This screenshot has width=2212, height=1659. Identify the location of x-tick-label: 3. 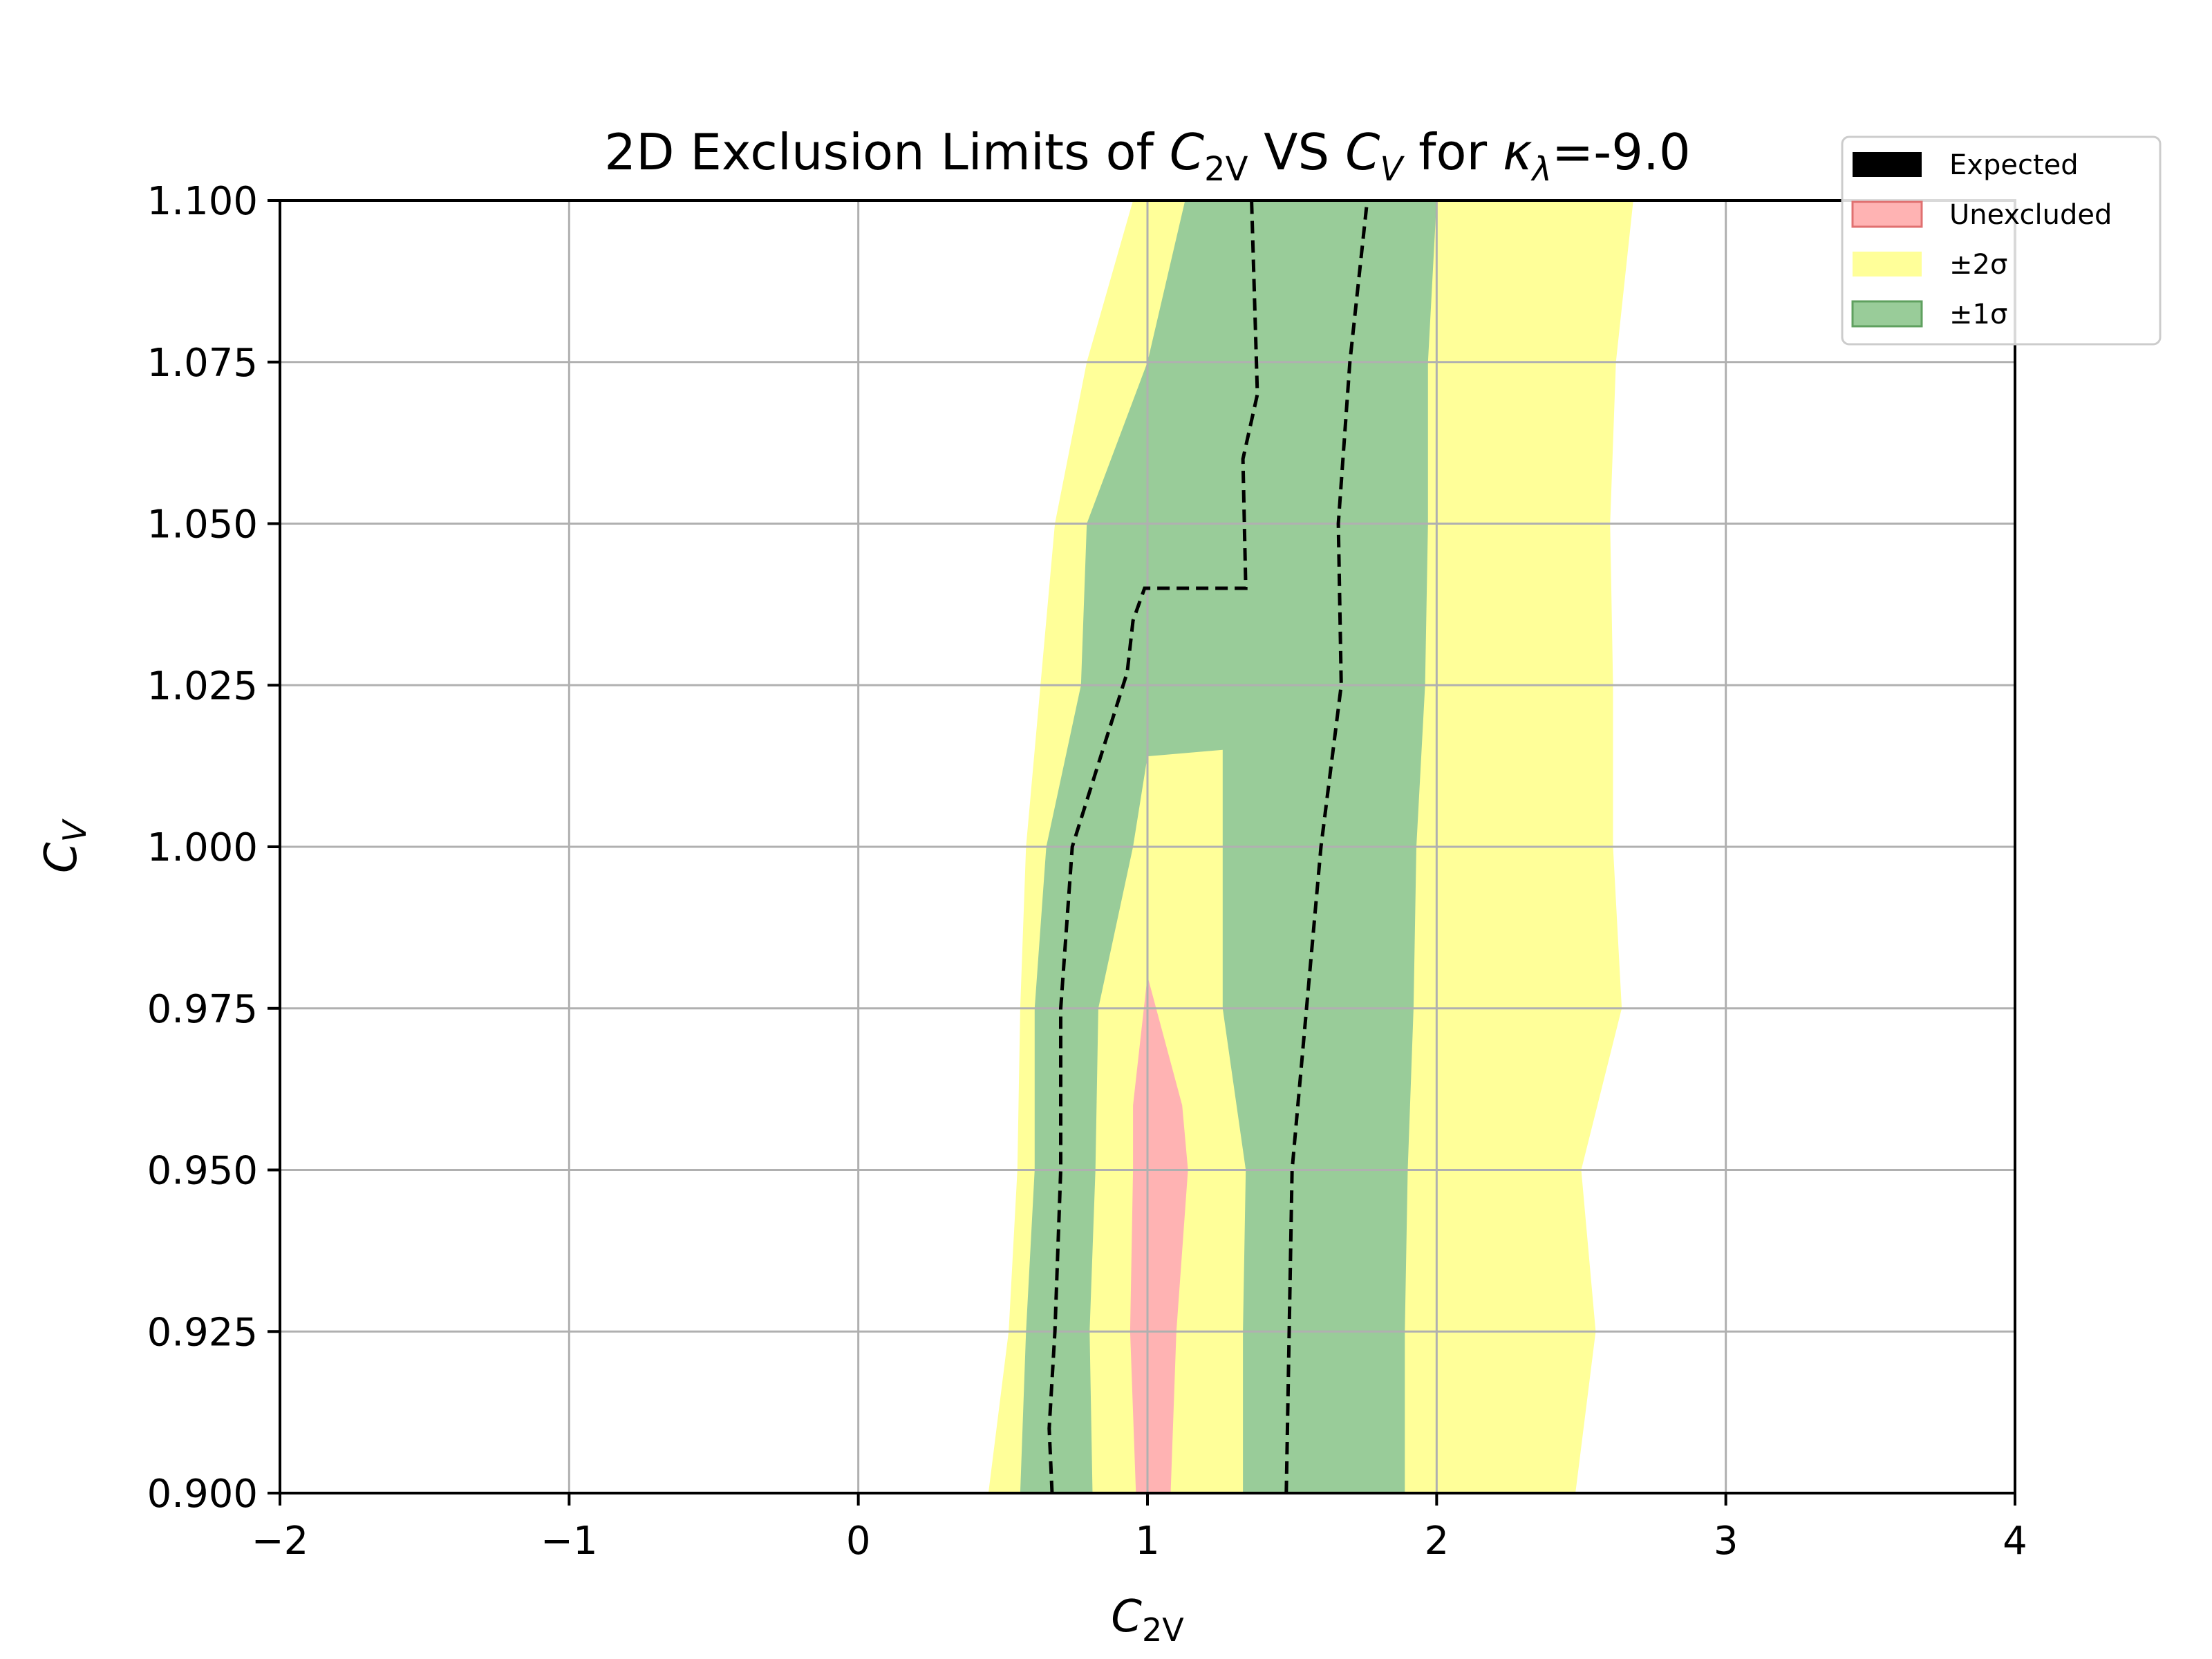
(1726, 1541).